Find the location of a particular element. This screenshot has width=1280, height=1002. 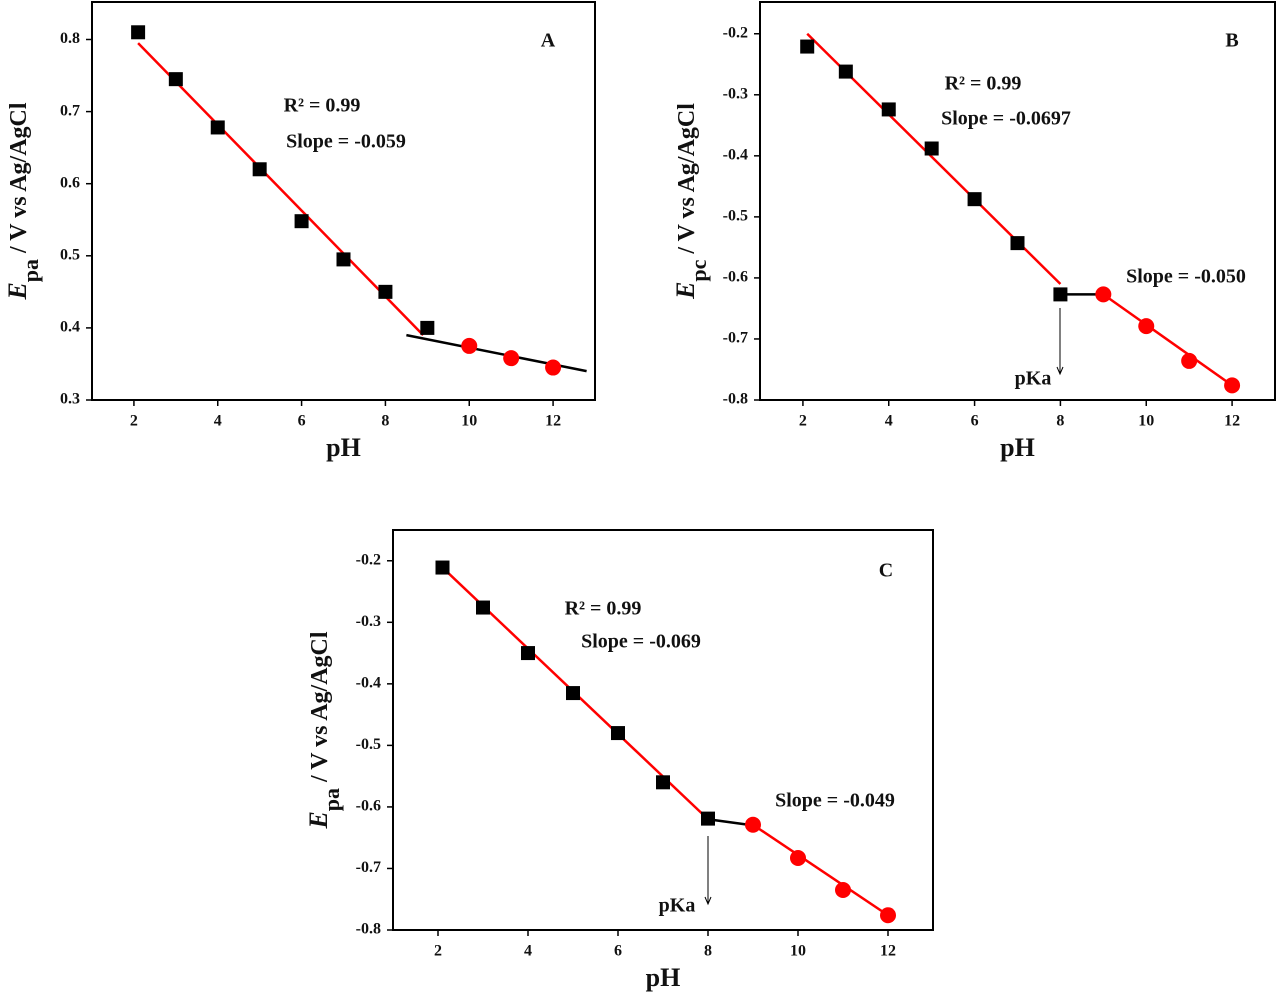

y-tick-label: 0.8 is located at coordinates (70, 38).